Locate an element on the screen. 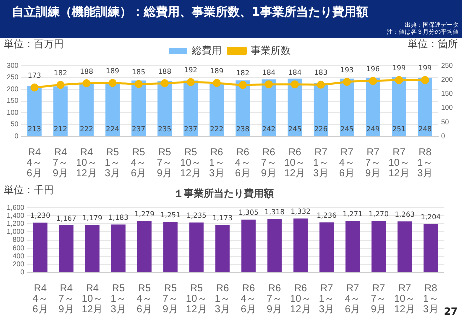 The width and height of the screenshot is (462, 320). y-axis-title: 単位：百万円 is located at coordinates (34, 44).